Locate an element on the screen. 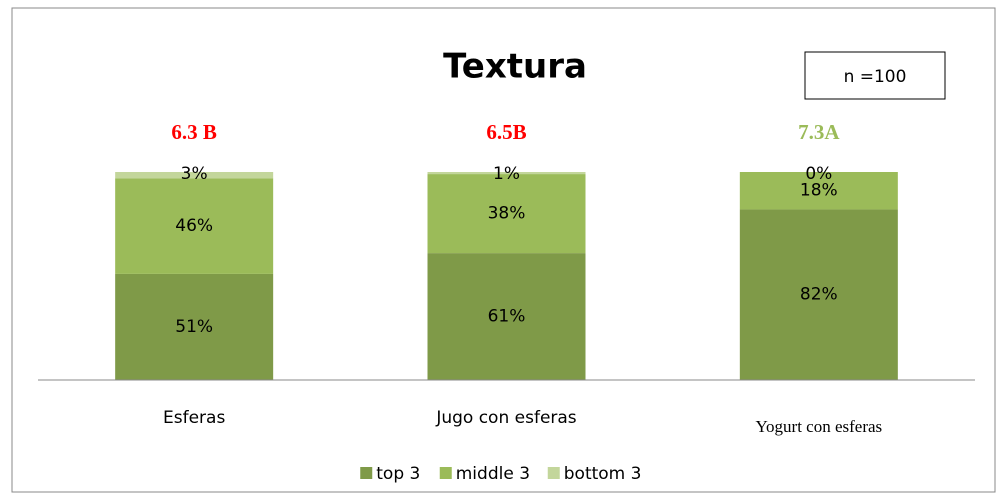 This screenshot has width=1002, height=494. note: n =100 is located at coordinates (875, 77).